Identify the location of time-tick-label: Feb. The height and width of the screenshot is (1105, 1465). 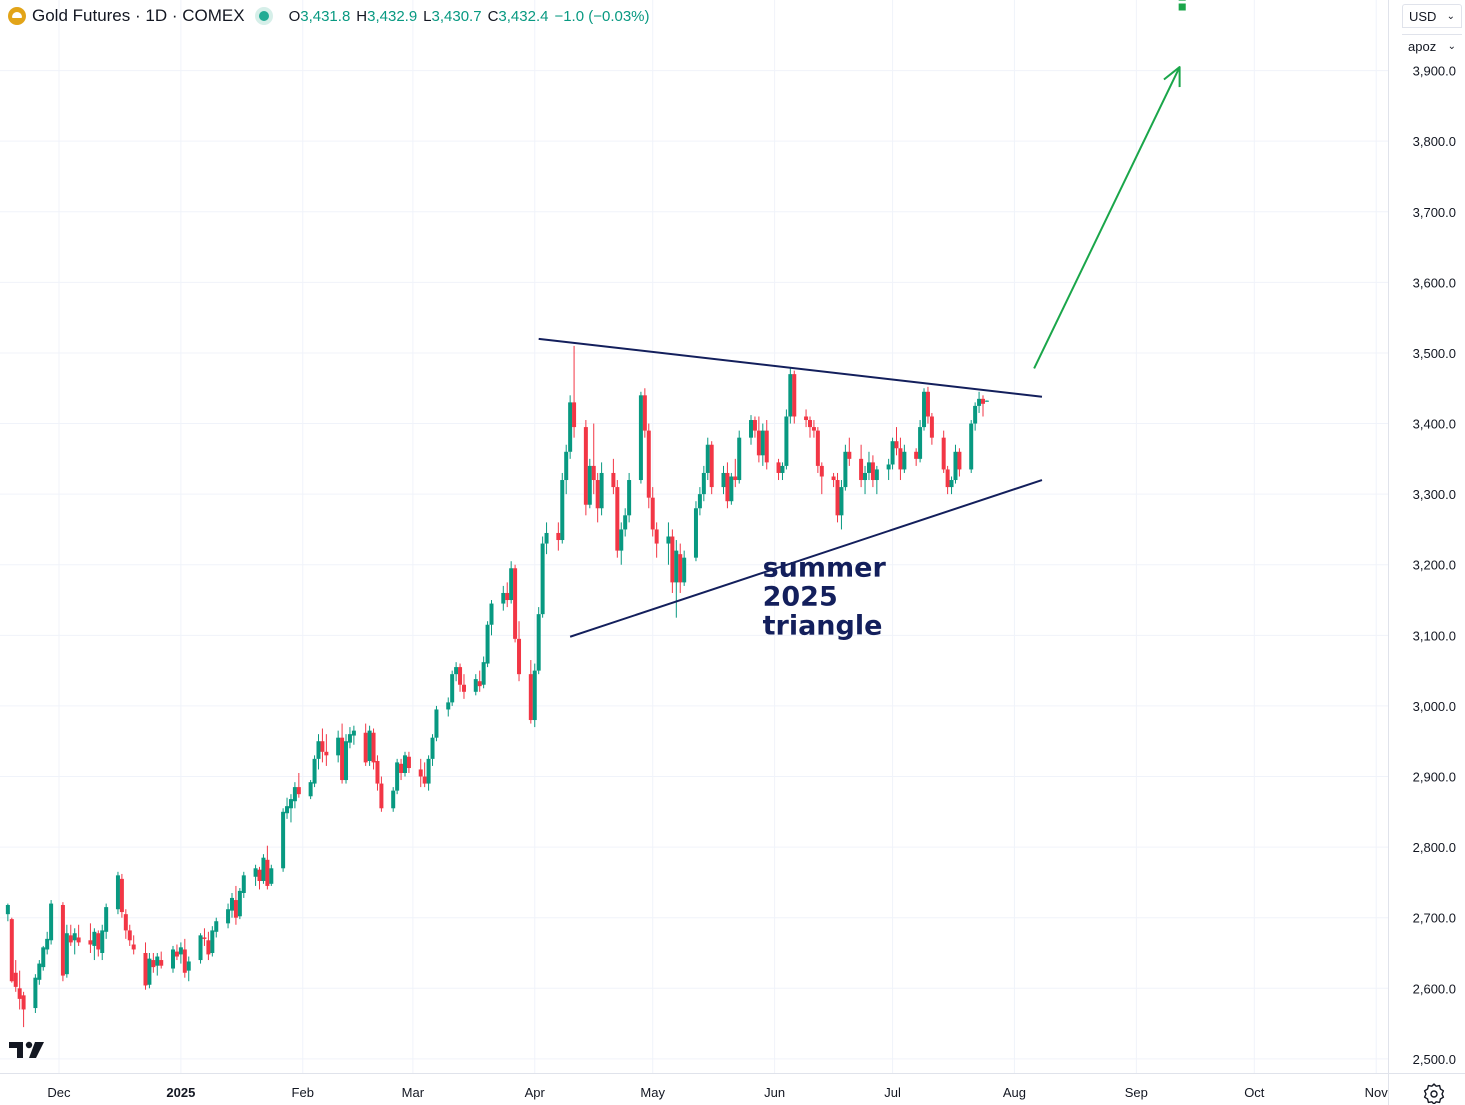
(303, 1092).